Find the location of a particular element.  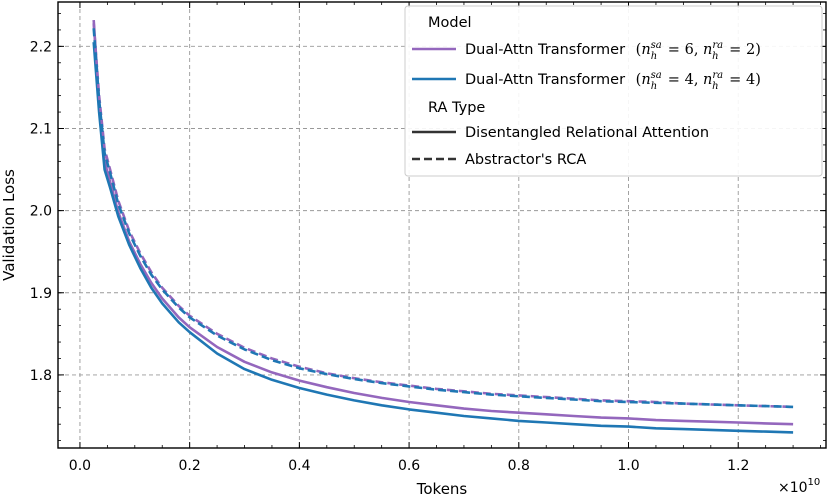

x-axis-multiplier: ×10¹⁰ is located at coordinates (799, 486).